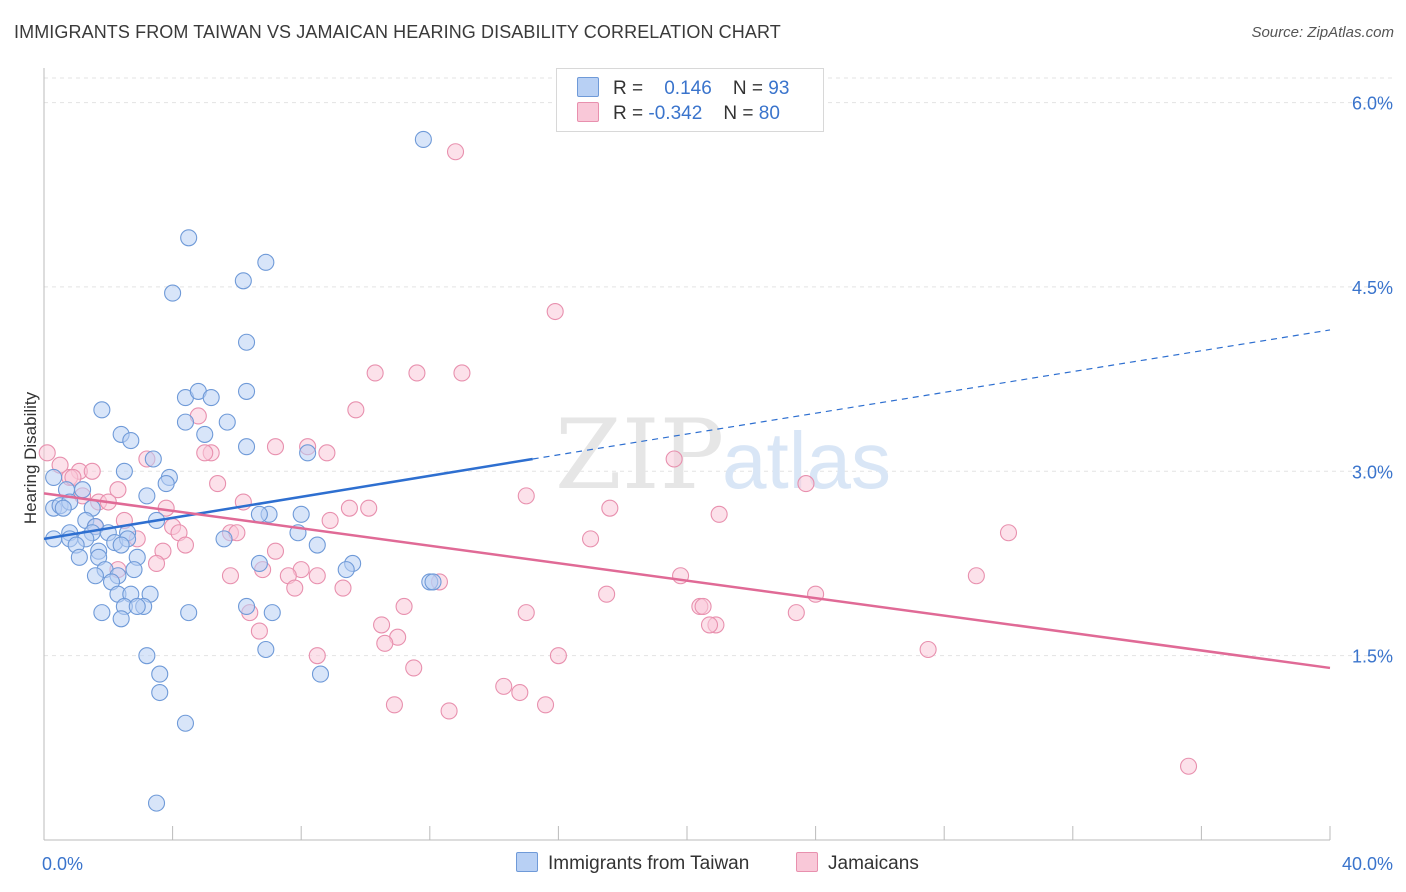 The image size is (1406, 892). I want to click on jamaica-n-label: N =, so click(738, 113).